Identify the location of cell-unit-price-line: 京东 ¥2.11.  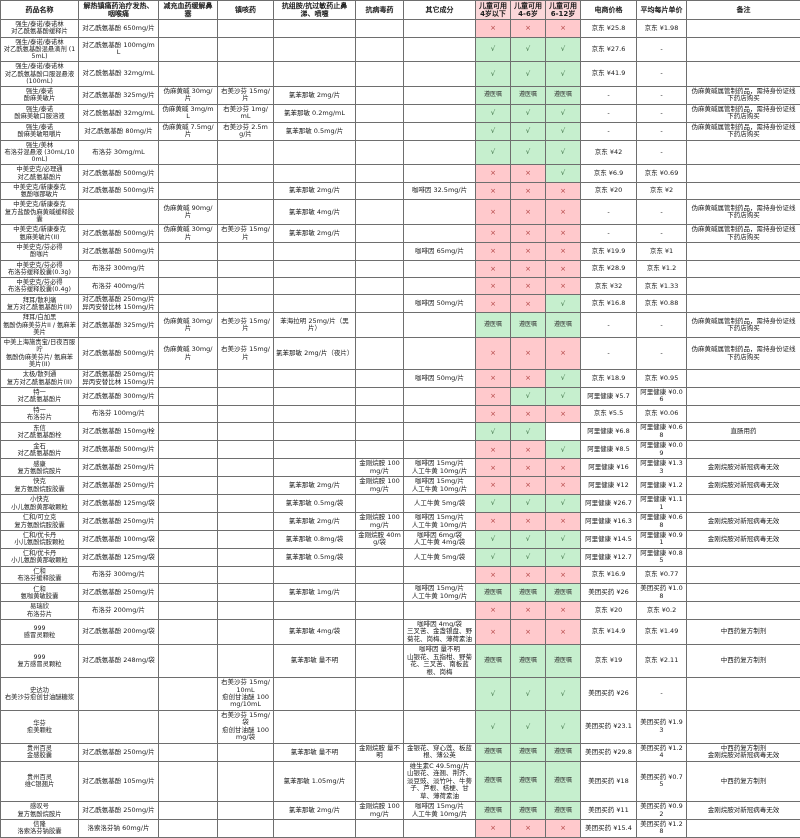
(661, 660).